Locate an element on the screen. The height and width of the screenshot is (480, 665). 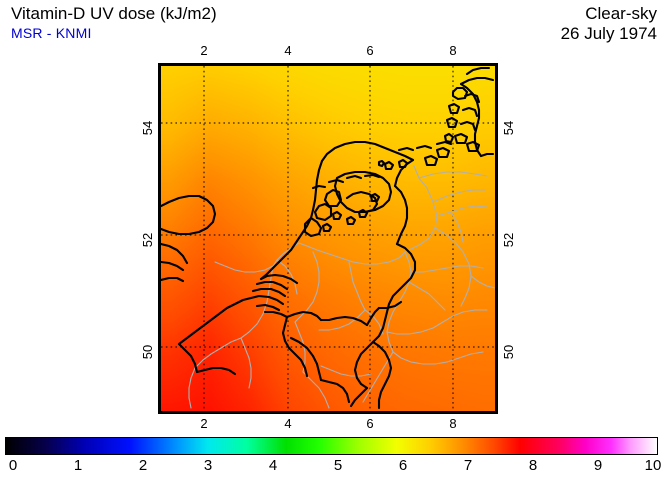
axis-tick-right-1: 52 is located at coordinates (508, 240).